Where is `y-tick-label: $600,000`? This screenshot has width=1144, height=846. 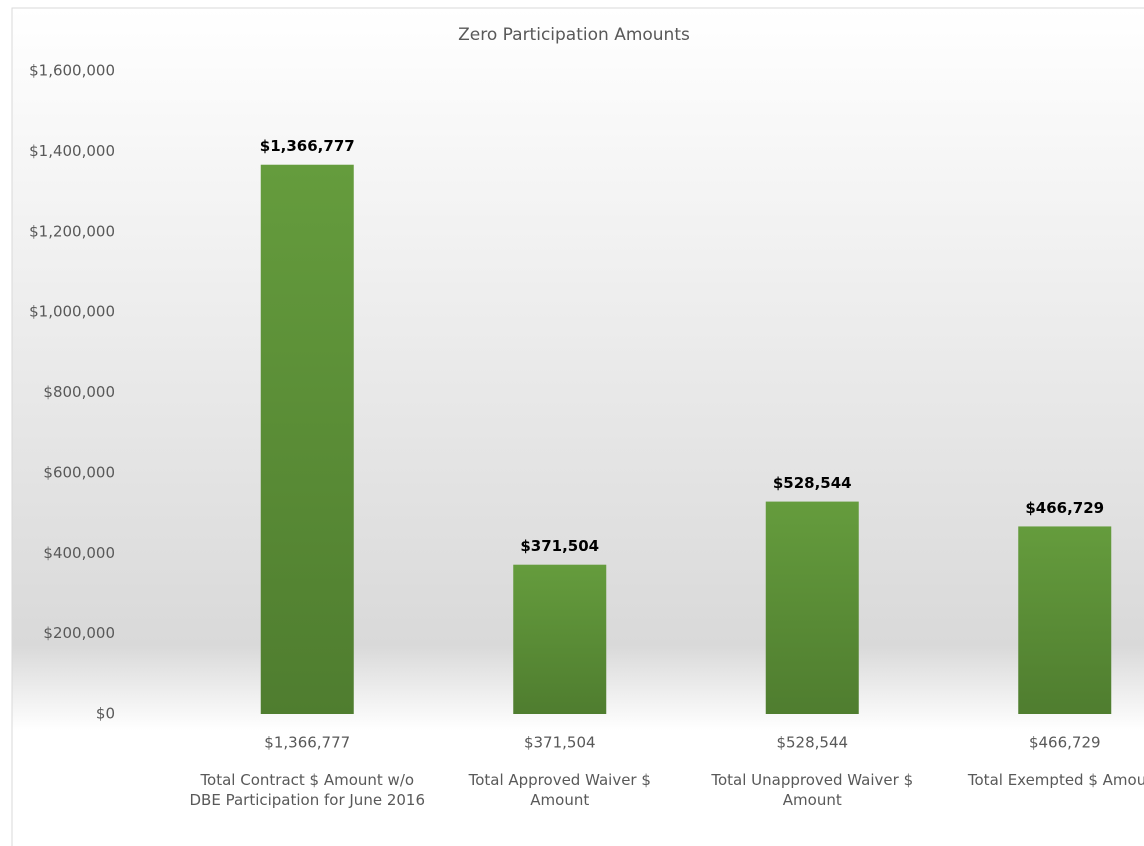 y-tick-label: $600,000 is located at coordinates (79, 472).